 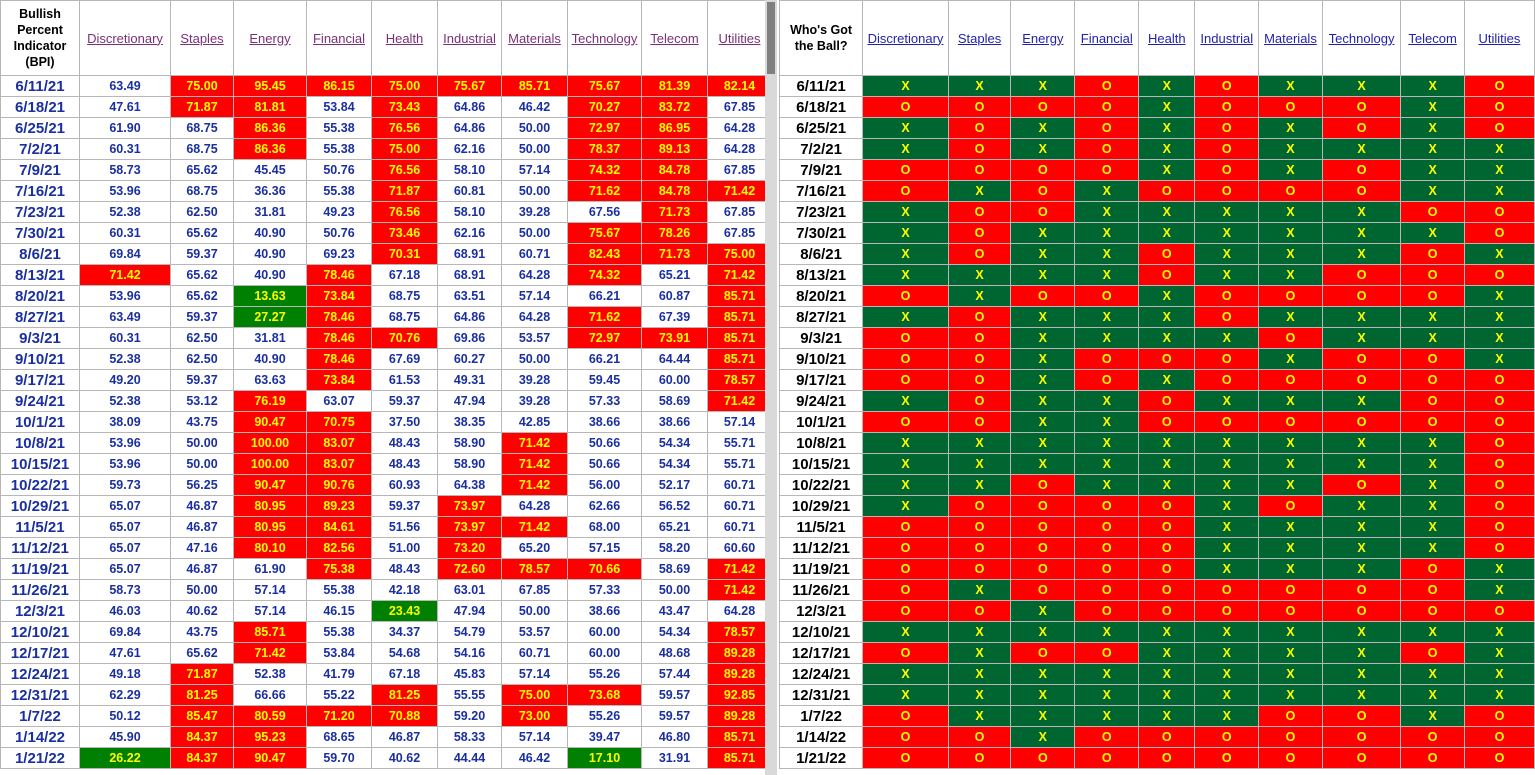 I want to click on bpi-value-cell: 56.00, so click(x=604, y=485).